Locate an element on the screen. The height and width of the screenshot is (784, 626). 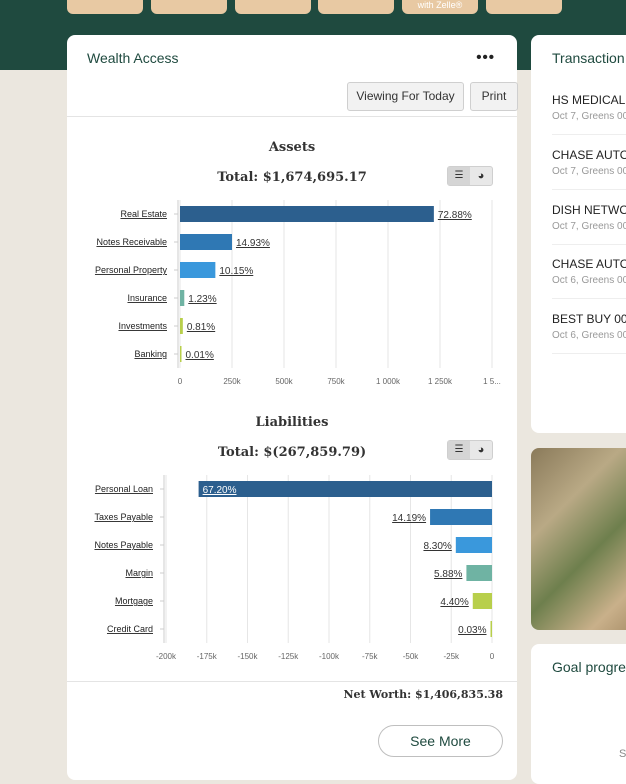
goal-progress-title: Goal progre is located at coordinates (589, 667).